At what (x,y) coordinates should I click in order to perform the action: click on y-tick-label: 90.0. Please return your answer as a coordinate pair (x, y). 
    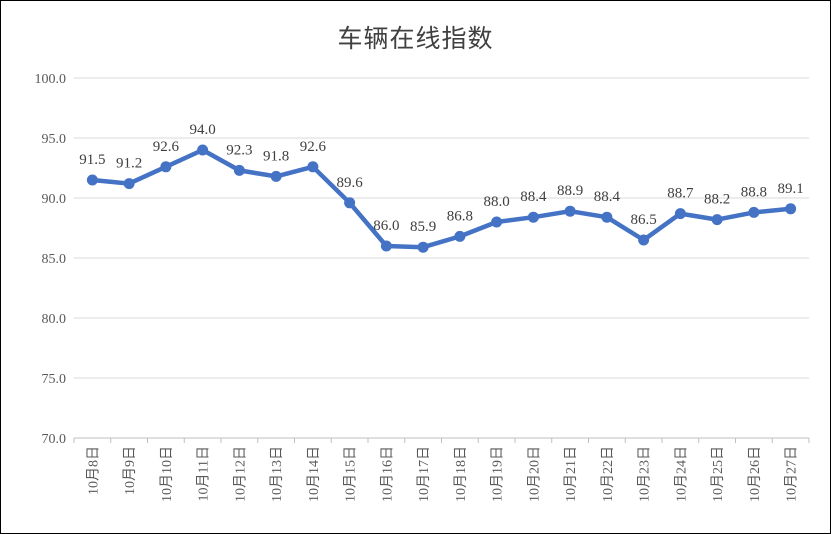
    Looking at the image, I should click on (54, 199).